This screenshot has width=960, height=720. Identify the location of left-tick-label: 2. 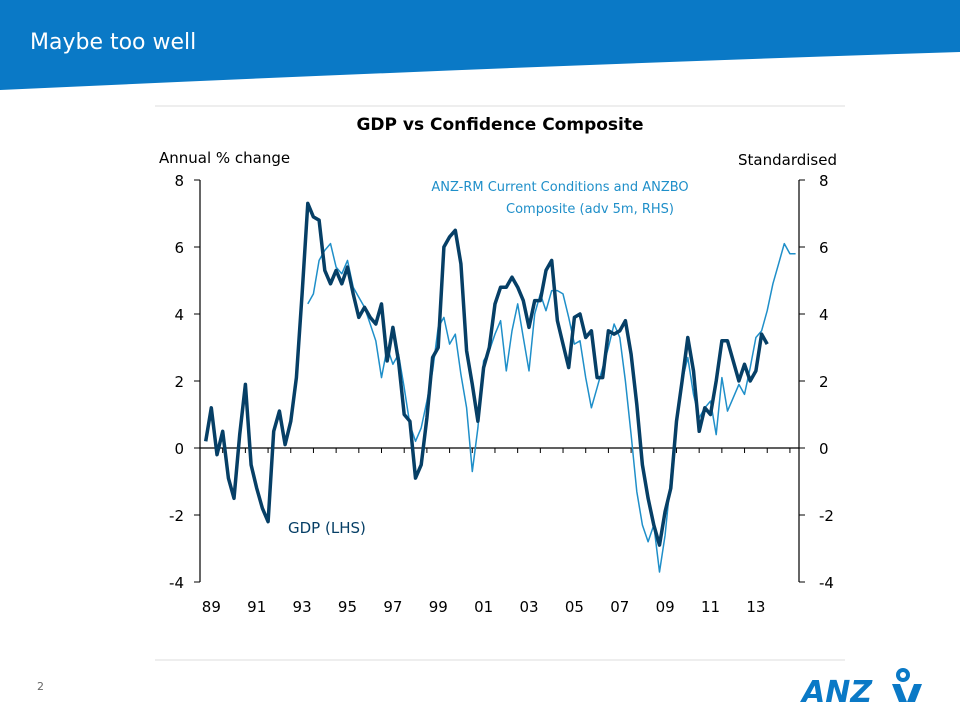
(179, 382).